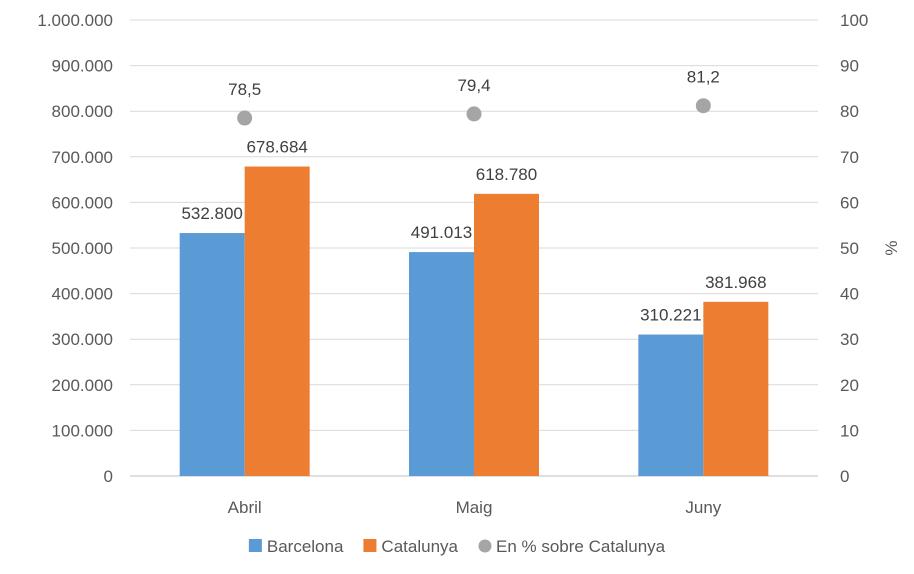 This screenshot has width=914, height=574. I want to click on bar-data-label: 678.684, so click(276, 147).